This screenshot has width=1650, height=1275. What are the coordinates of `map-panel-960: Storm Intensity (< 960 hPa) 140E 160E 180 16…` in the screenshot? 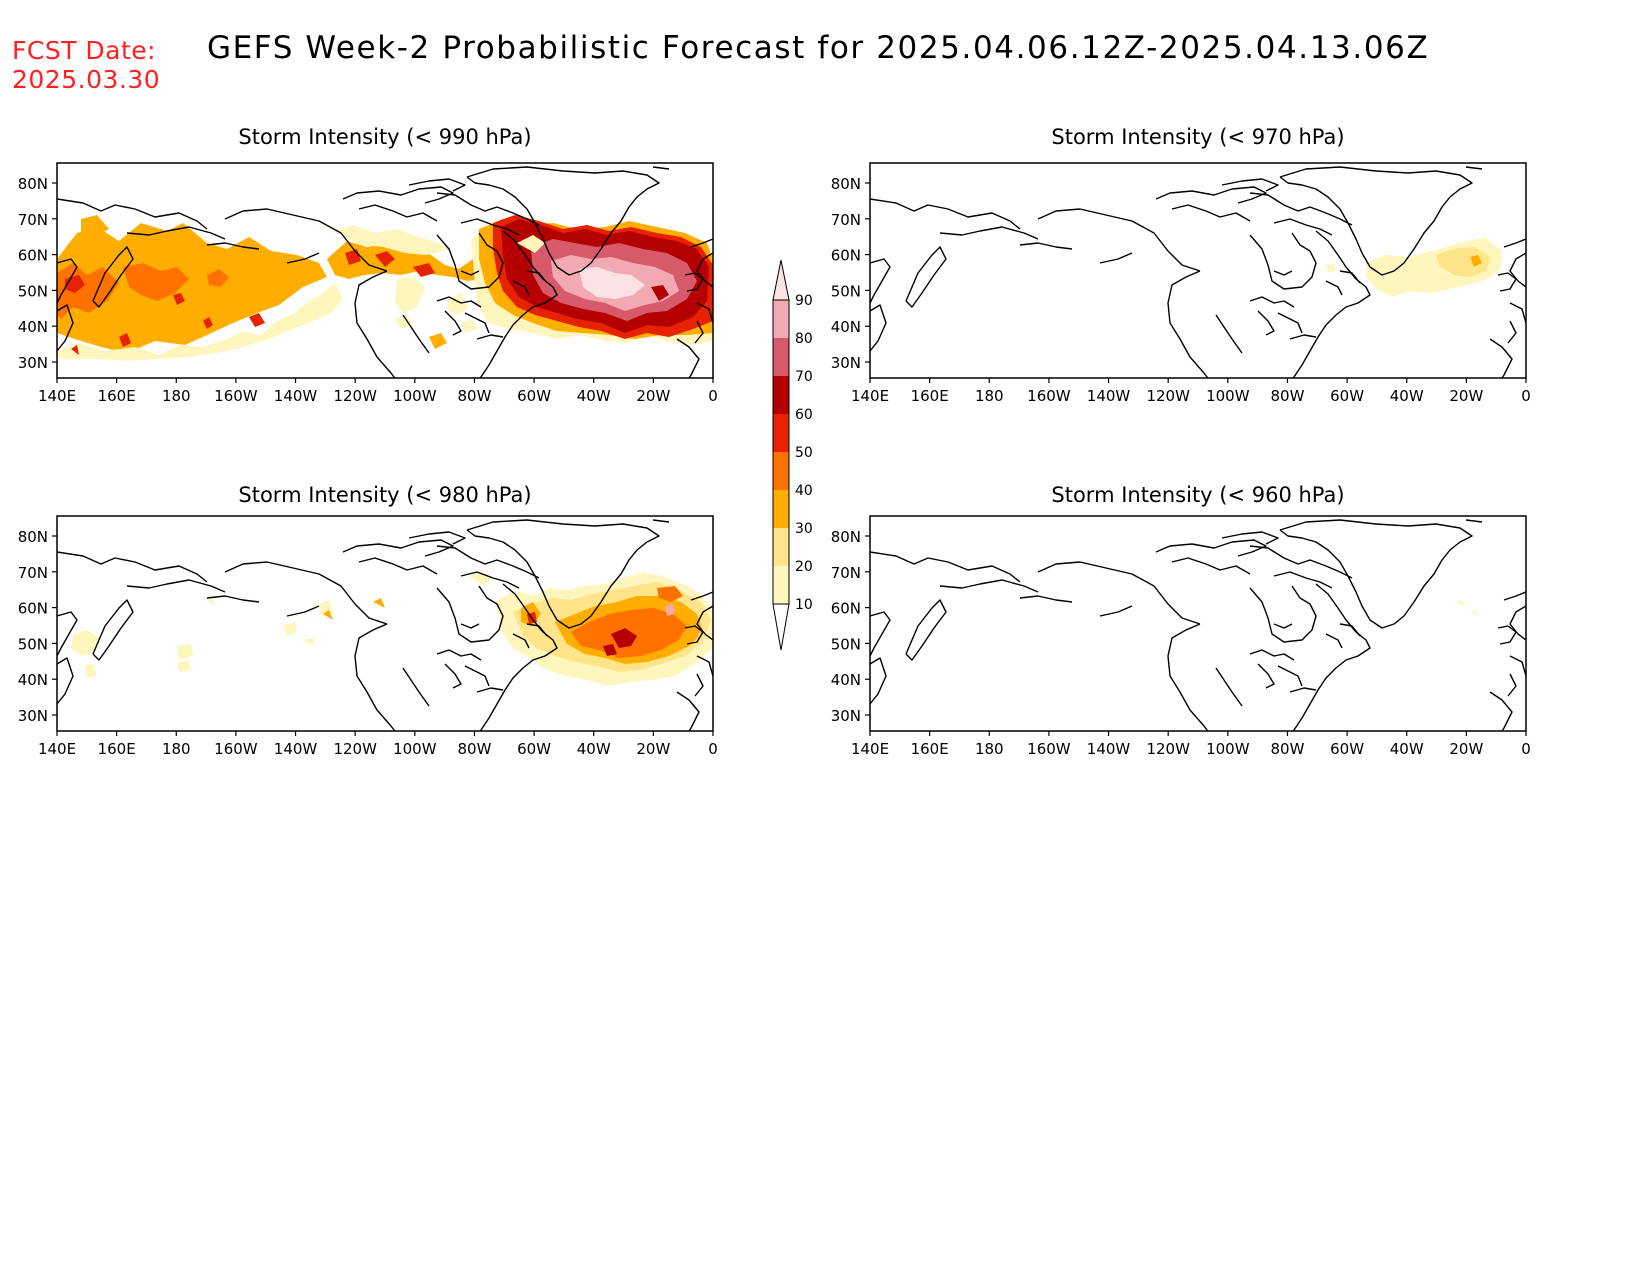 It's located at (1181, 620).